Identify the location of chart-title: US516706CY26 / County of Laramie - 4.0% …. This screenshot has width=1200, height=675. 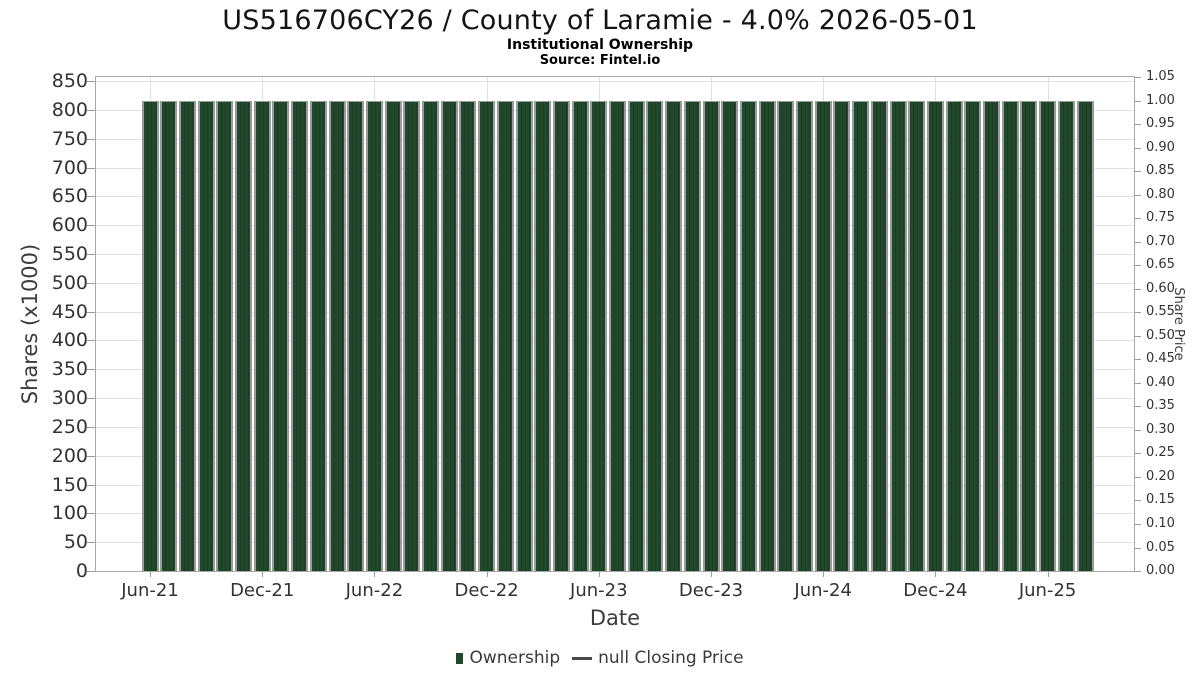
(600, 20).